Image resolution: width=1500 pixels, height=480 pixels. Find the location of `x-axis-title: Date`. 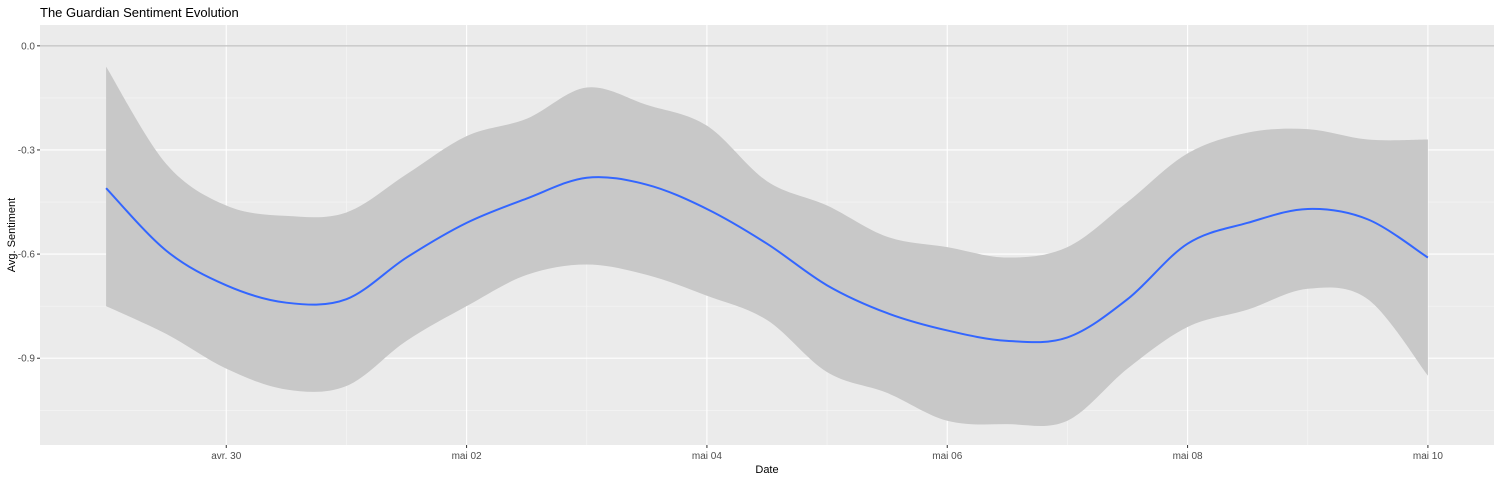

x-axis-title: Date is located at coordinates (766, 470).